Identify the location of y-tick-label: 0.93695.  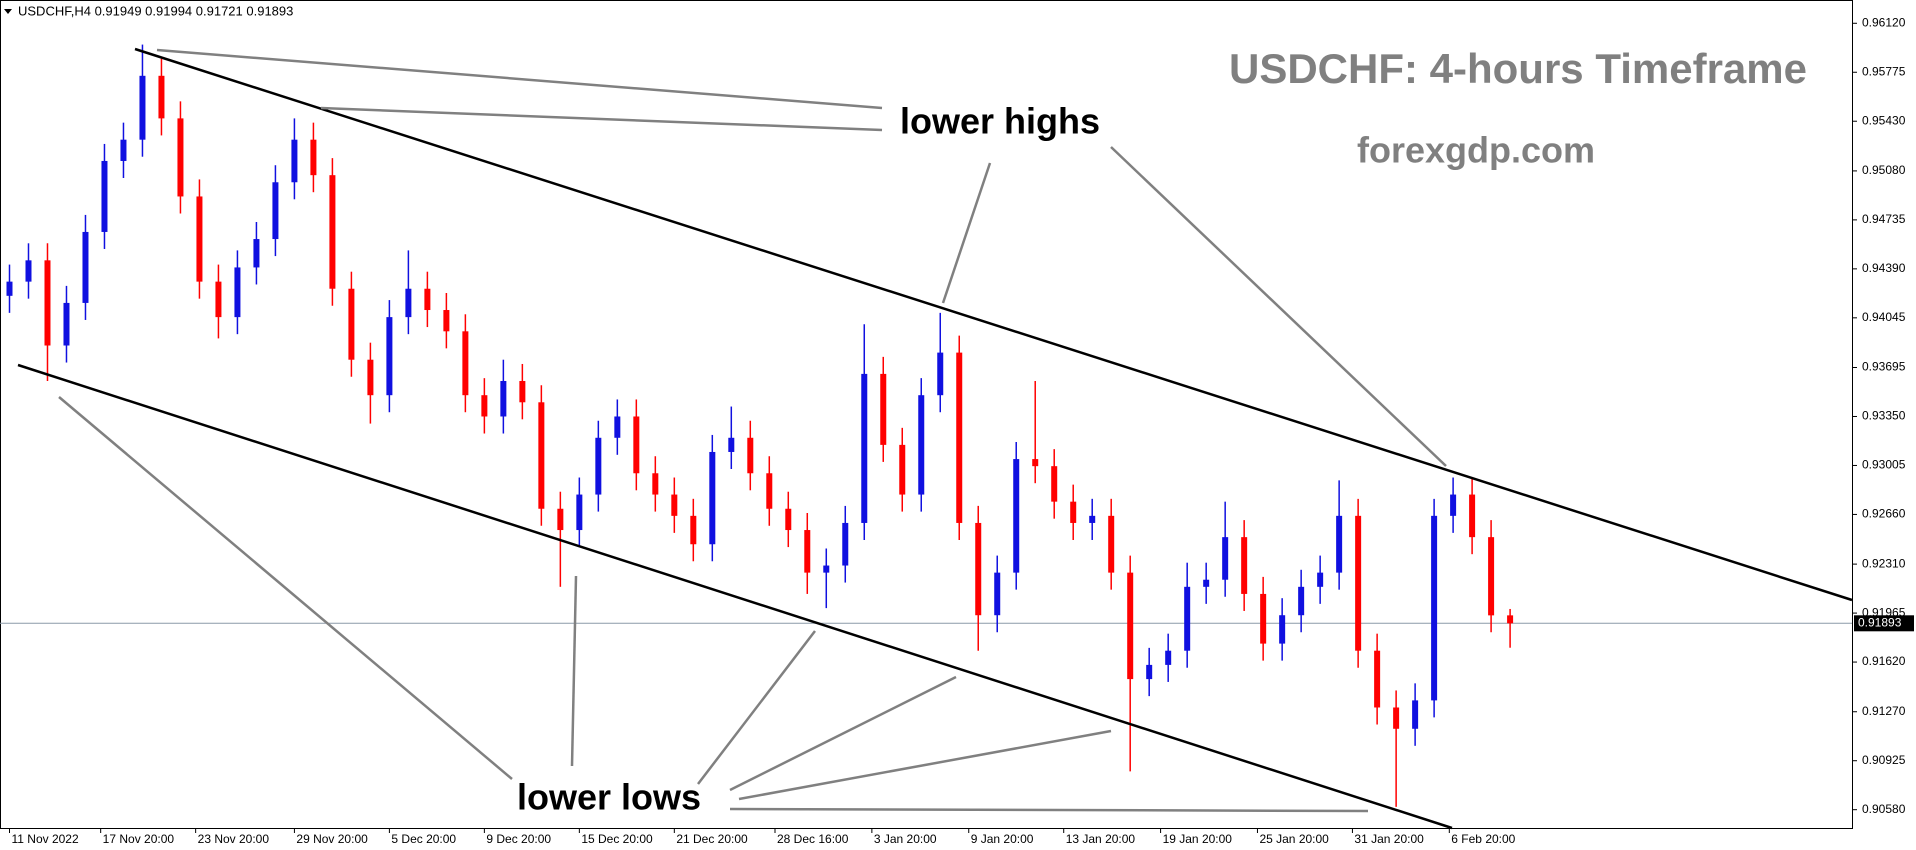
(1884, 367).